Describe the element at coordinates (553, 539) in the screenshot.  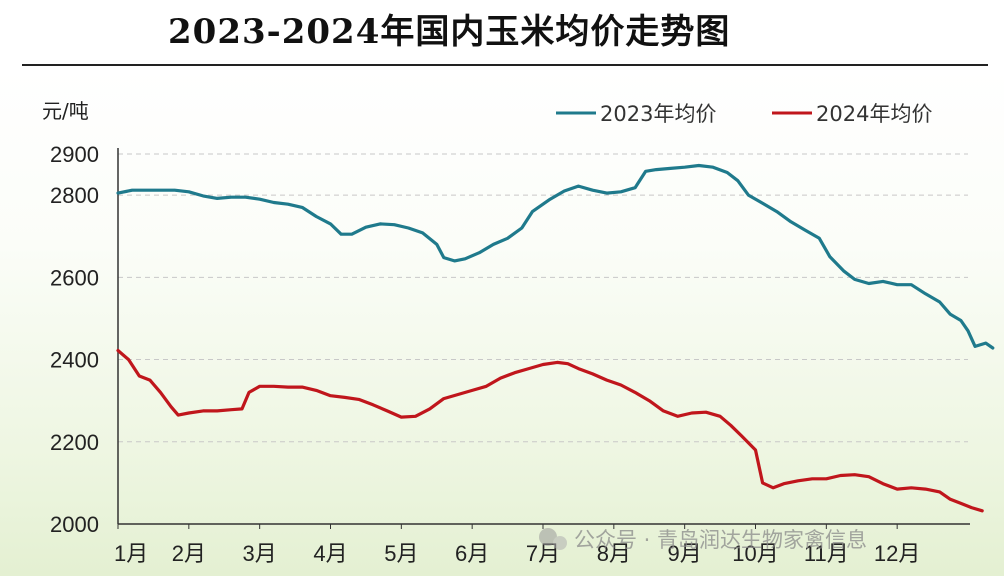
I see `wechat-icon` at that location.